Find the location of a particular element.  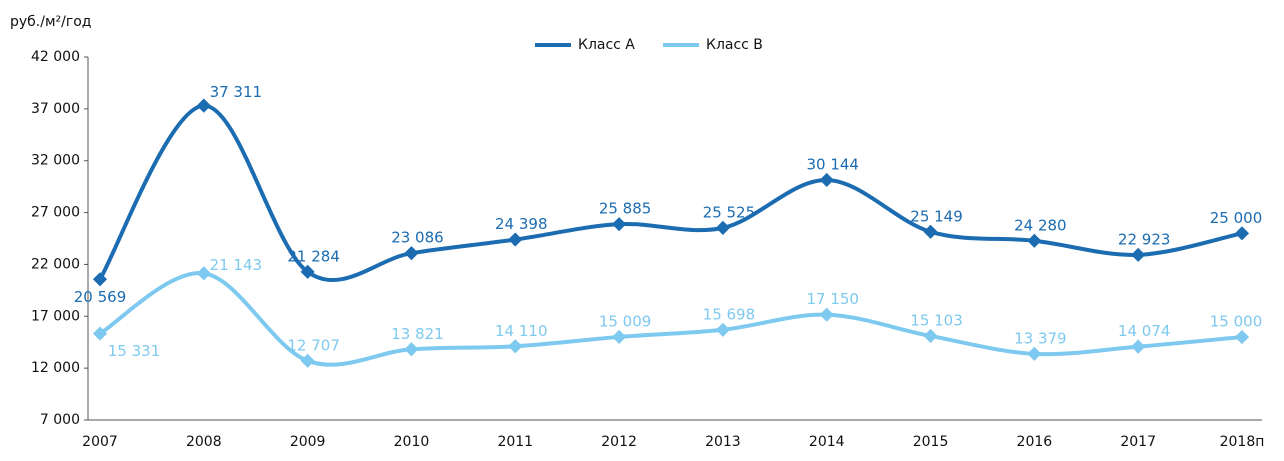

data-label: 21 284 is located at coordinates (313, 256).